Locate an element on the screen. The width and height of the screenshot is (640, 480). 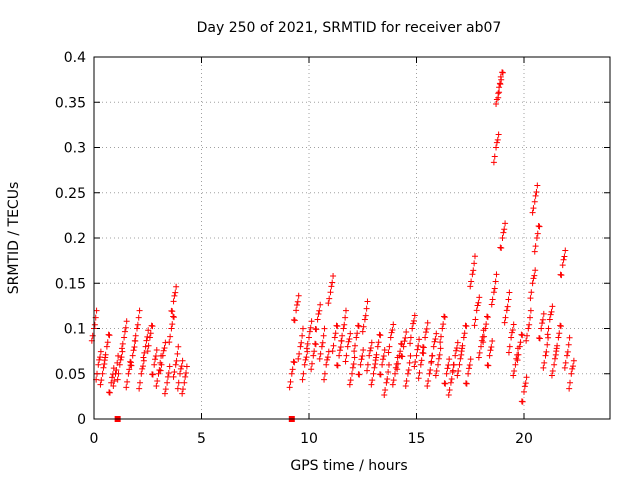
x-tick-label: 20 is located at coordinates (524, 439).